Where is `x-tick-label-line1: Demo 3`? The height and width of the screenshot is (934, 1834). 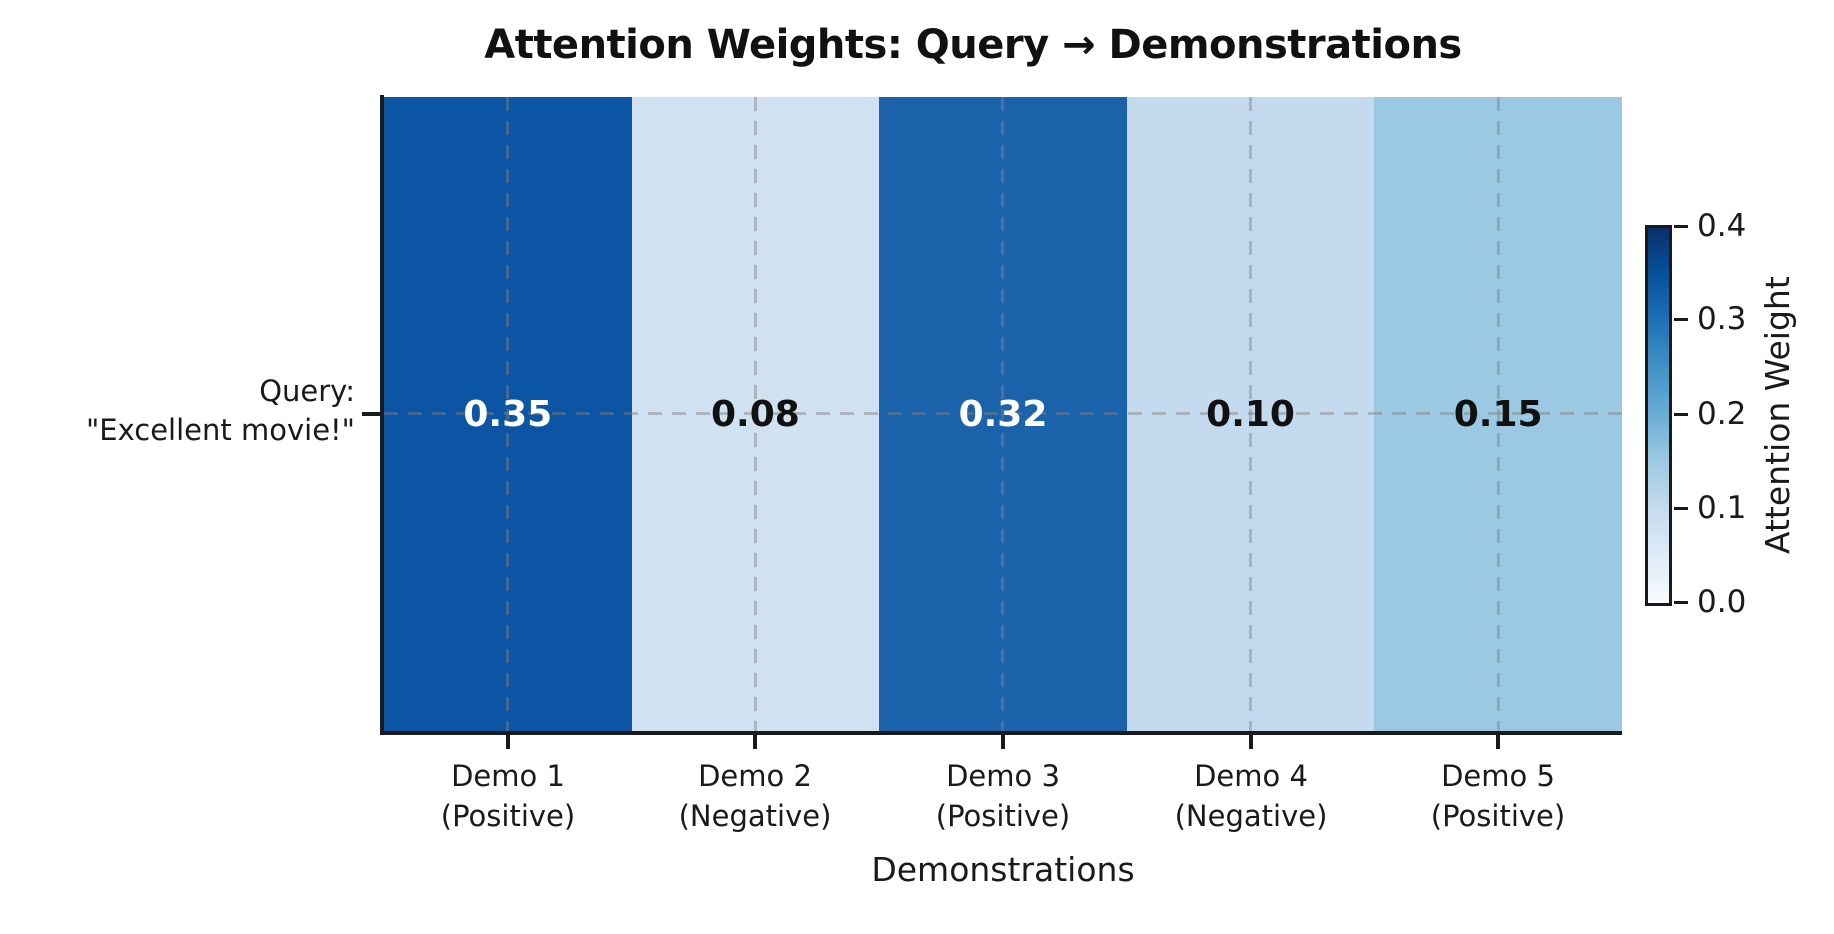 x-tick-label-line1: Demo 3 is located at coordinates (1003, 776).